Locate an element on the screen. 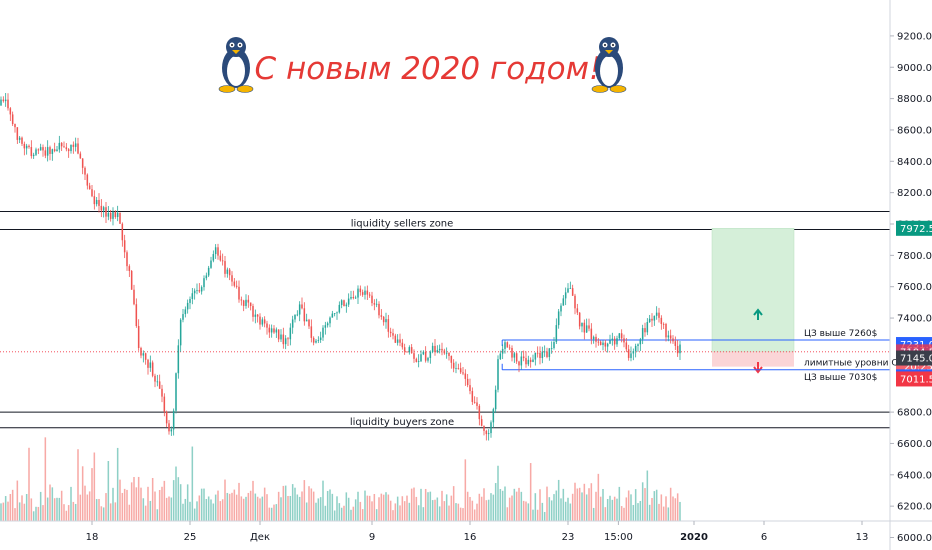 The width and height of the screenshot is (932, 550). price-badge-label: 7011.5 is located at coordinates (916, 379).